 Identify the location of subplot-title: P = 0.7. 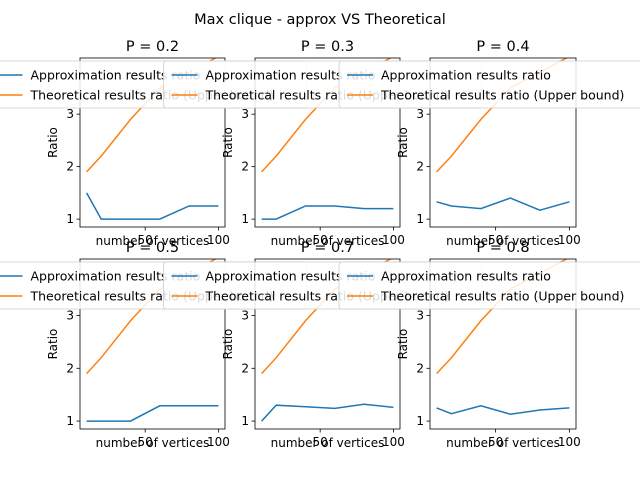
(327, 248).